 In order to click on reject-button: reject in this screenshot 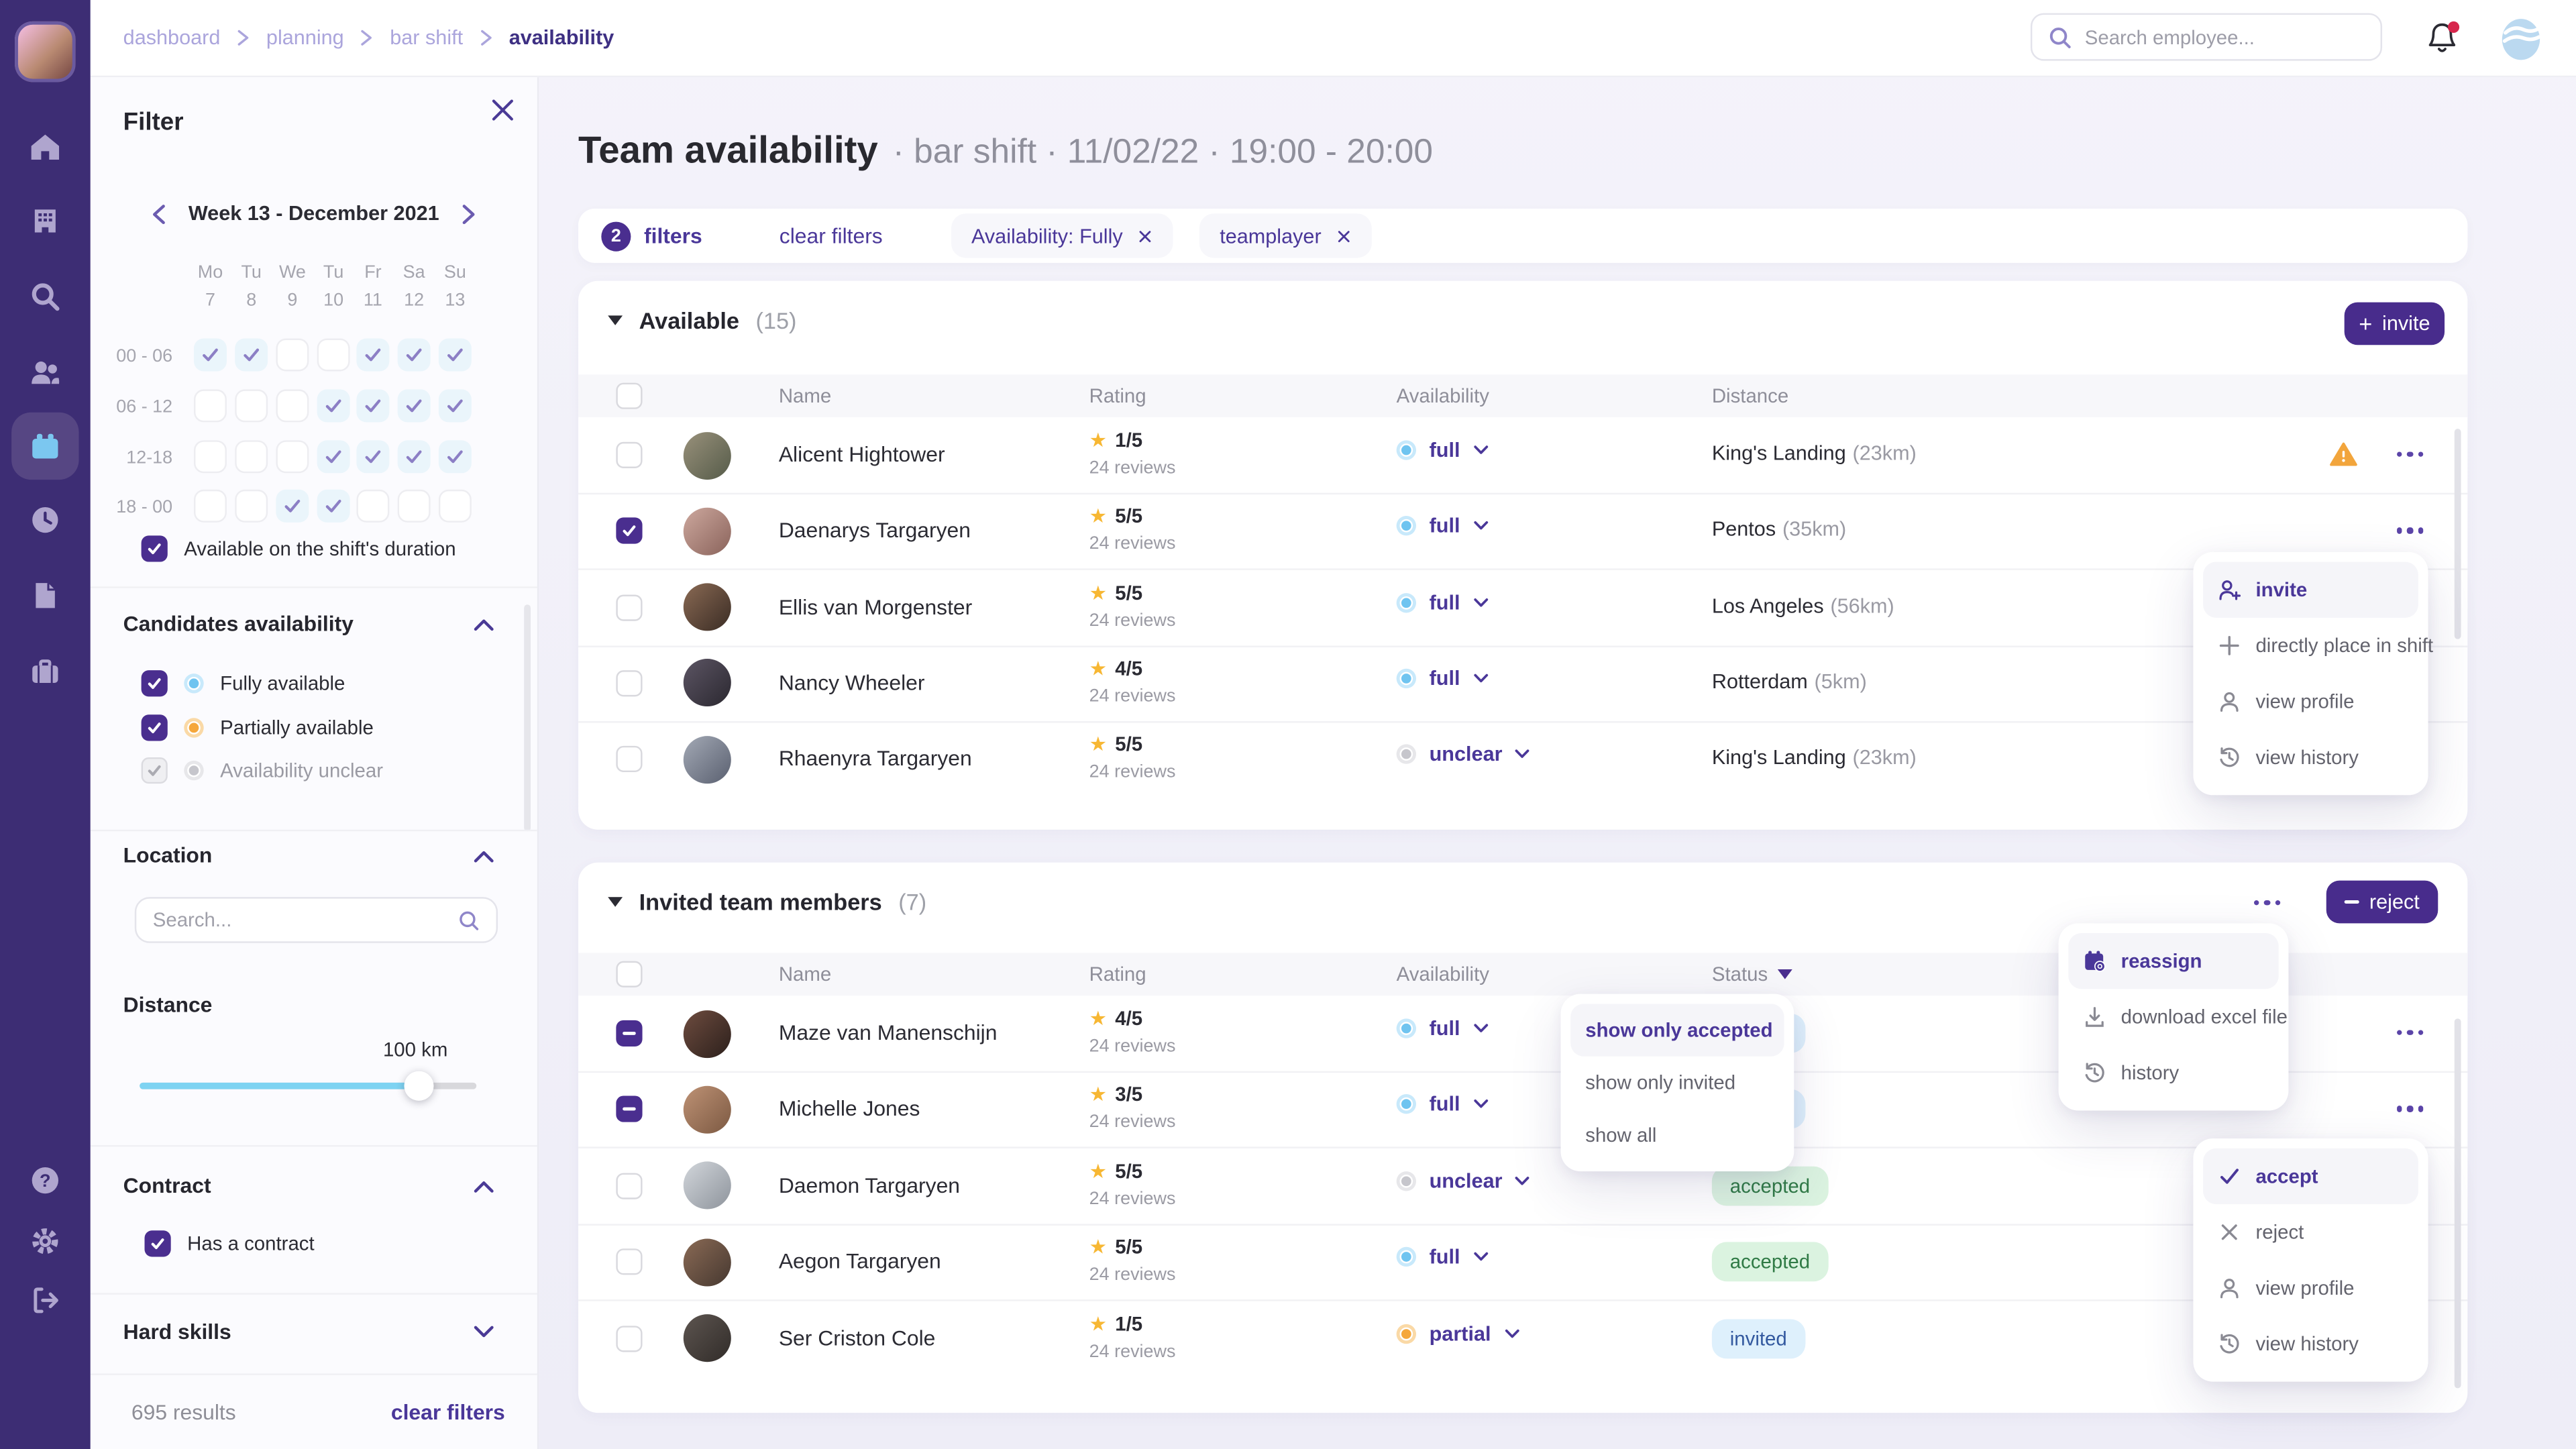, I will do `click(2382, 902)`.